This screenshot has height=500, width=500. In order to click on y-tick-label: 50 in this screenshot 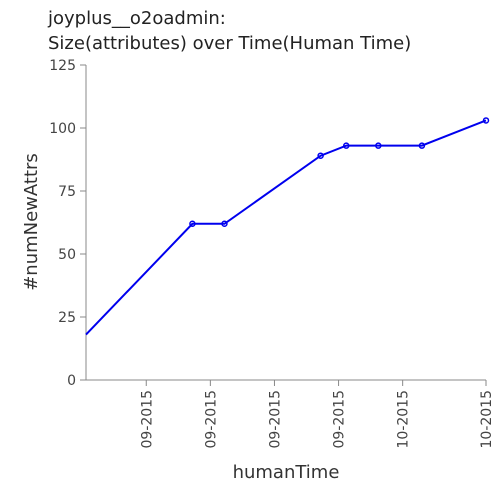, I will do `click(67, 255)`.